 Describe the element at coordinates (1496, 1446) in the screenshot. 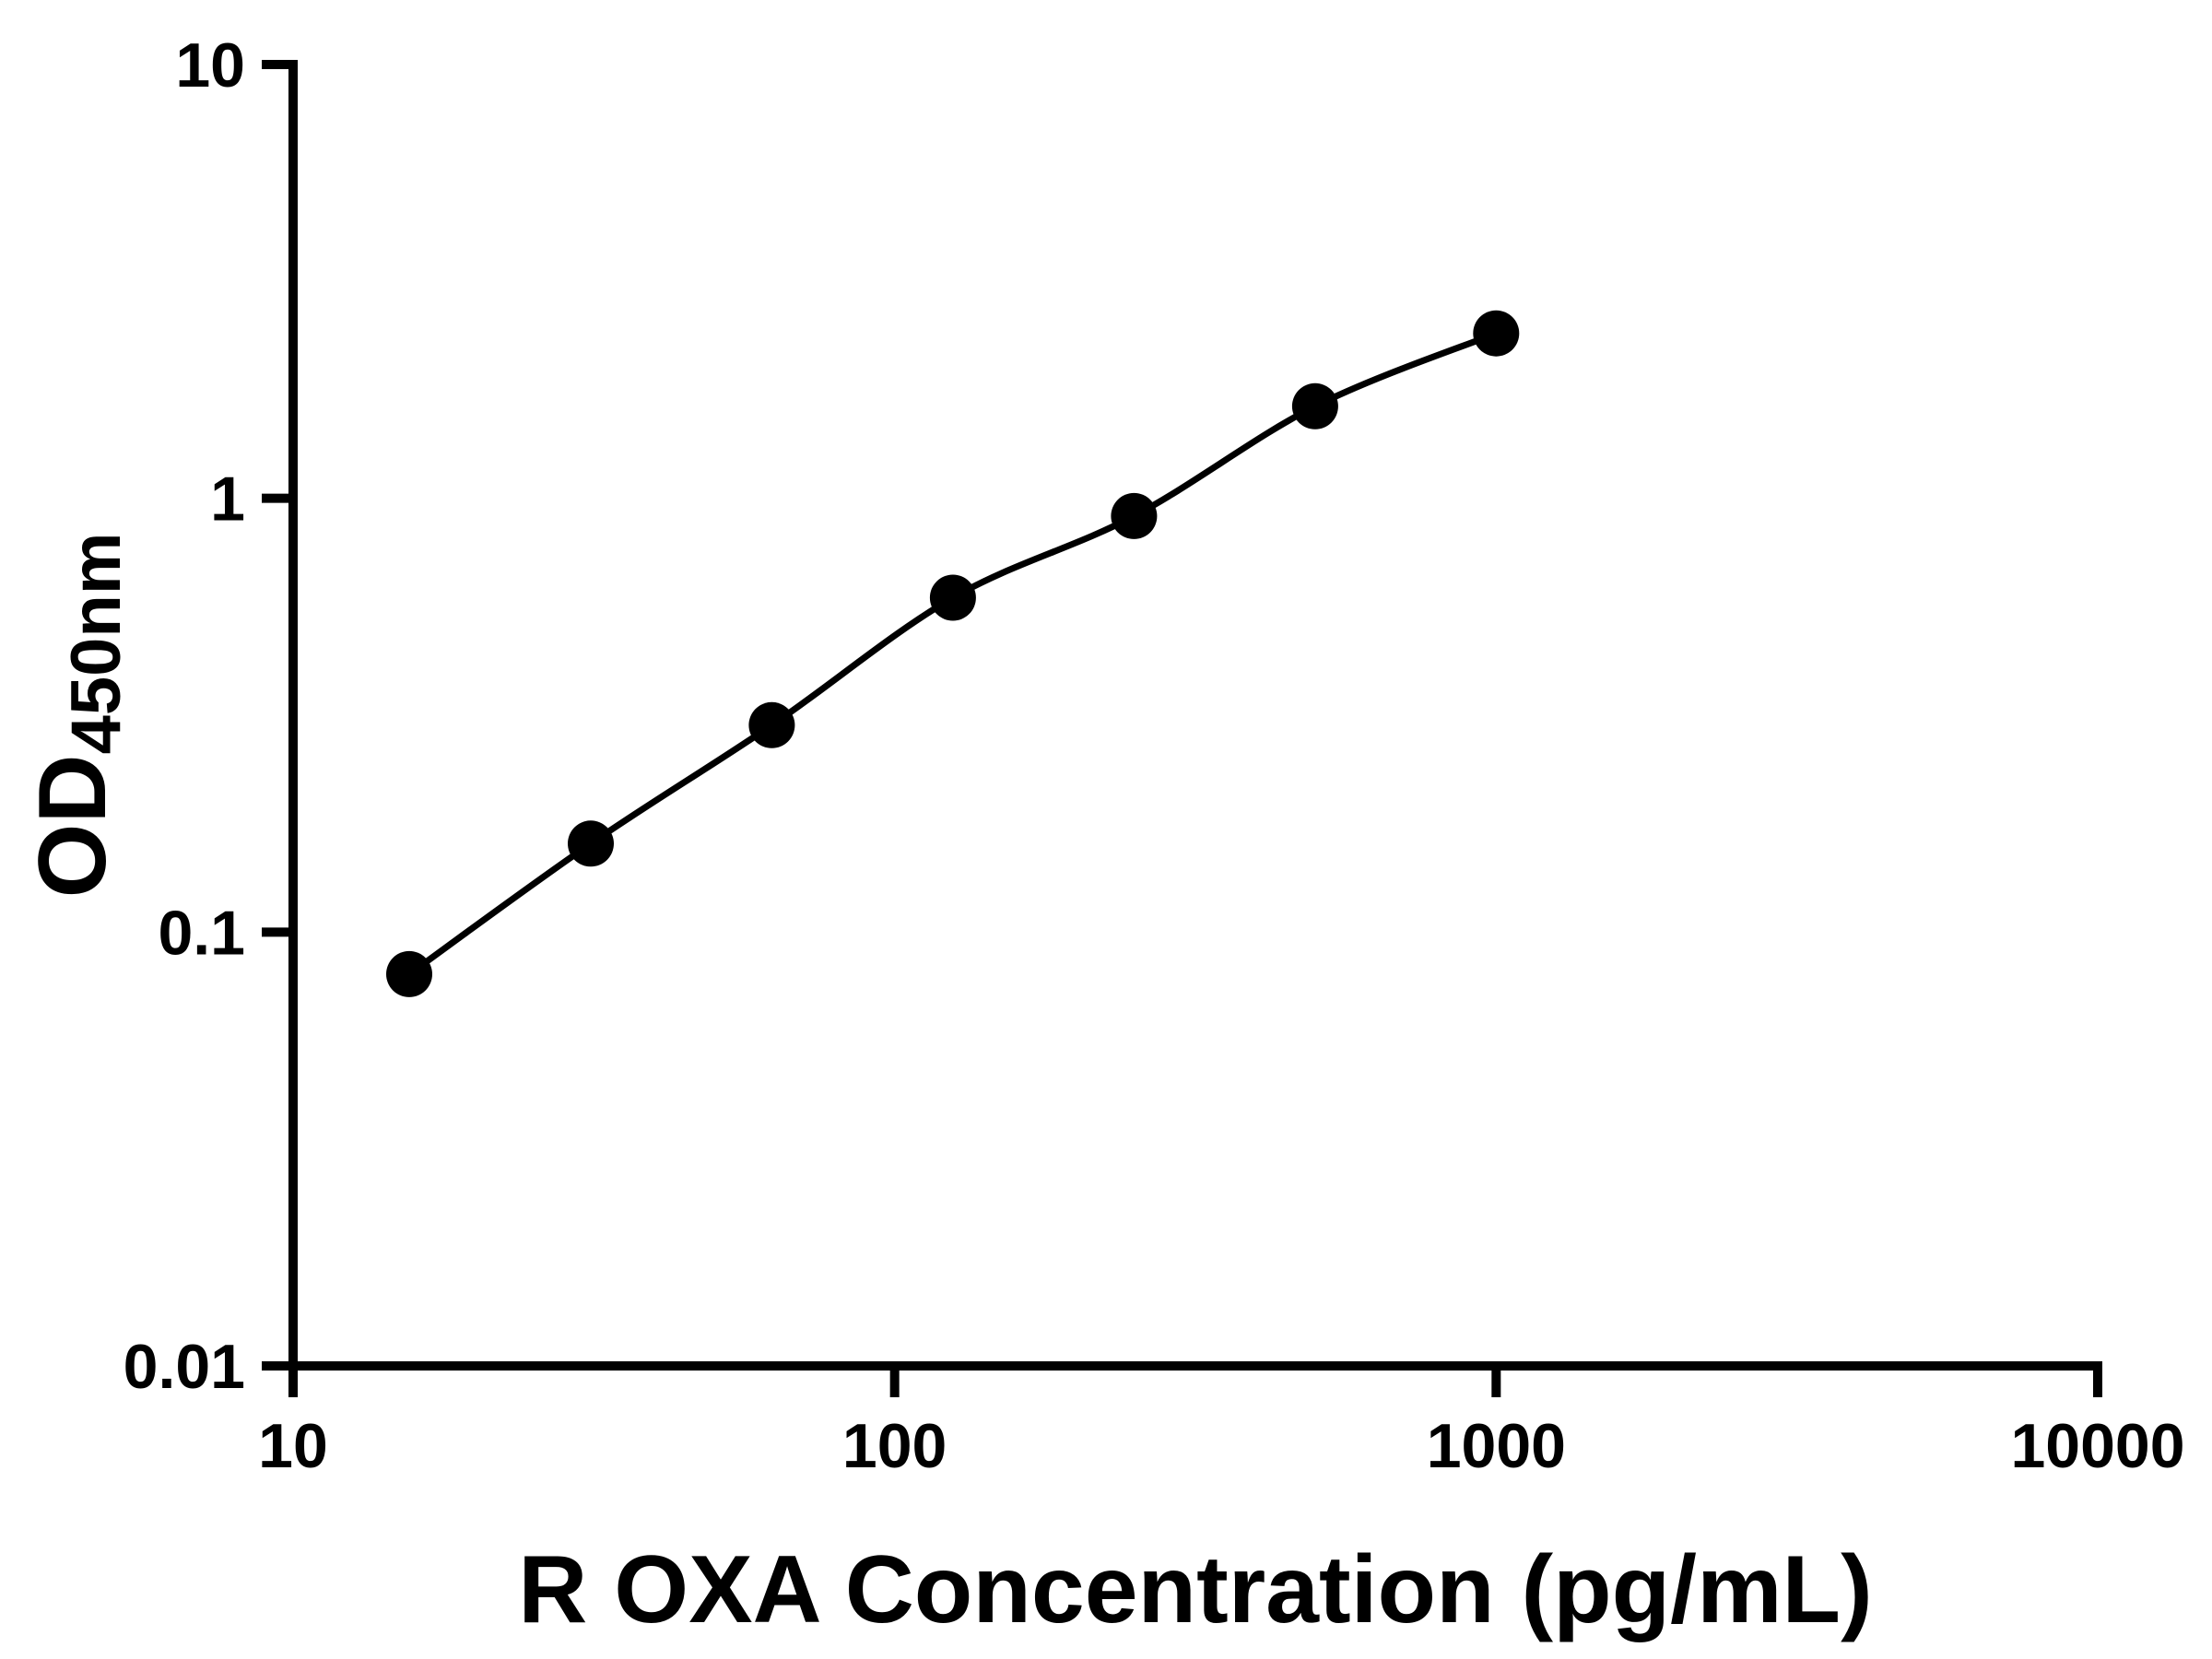

I see `x-axis-tick-label: 1000` at that location.